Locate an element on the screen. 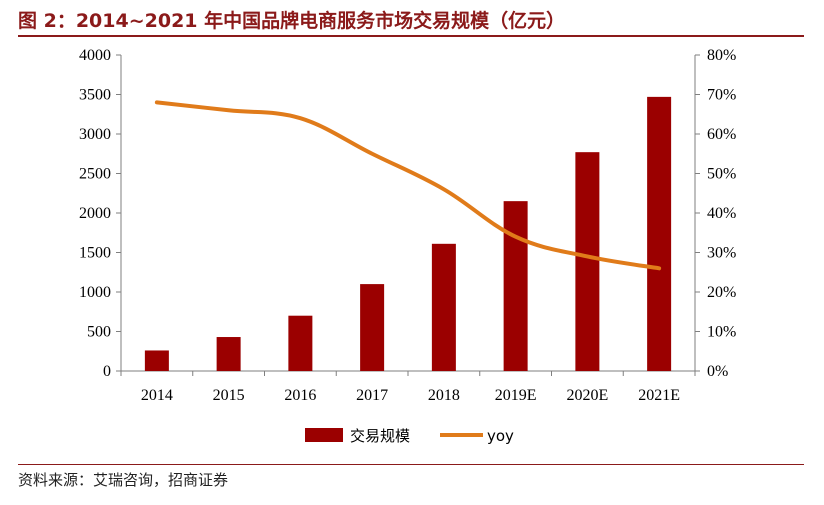 Image resolution: width=824 pixels, height=505 pixels. y-right-tick-label: 70% is located at coordinates (721, 95).